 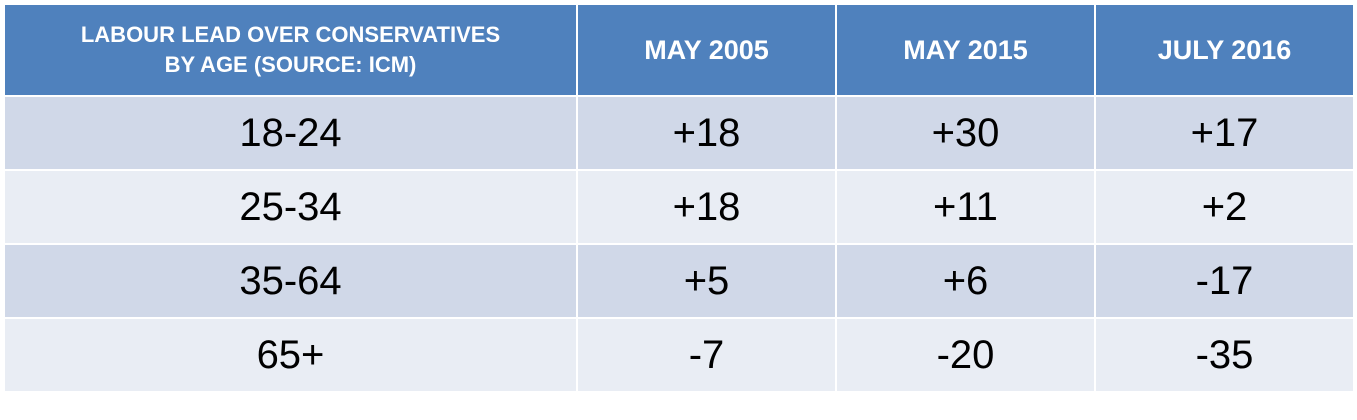 I want to click on header-text: JULY 2016, so click(x=1224, y=49).